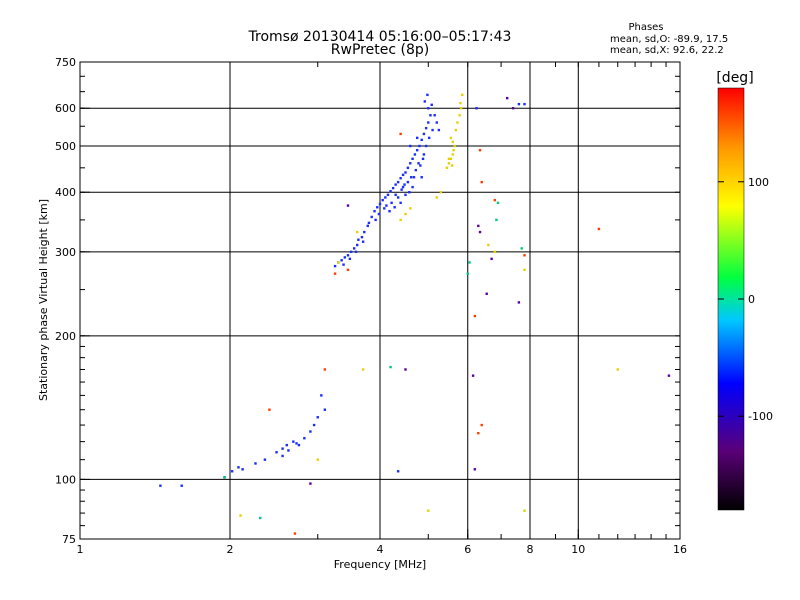 The width and height of the screenshot is (800, 600). I want to click on x-axis-label: Frequency [MHz], so click(380, 564).